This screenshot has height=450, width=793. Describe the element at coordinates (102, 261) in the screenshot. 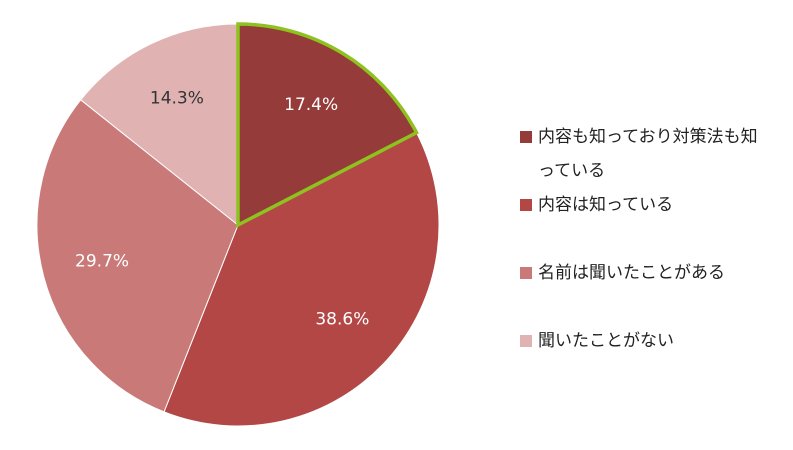

I see `data-label: 29.7%` at that location.